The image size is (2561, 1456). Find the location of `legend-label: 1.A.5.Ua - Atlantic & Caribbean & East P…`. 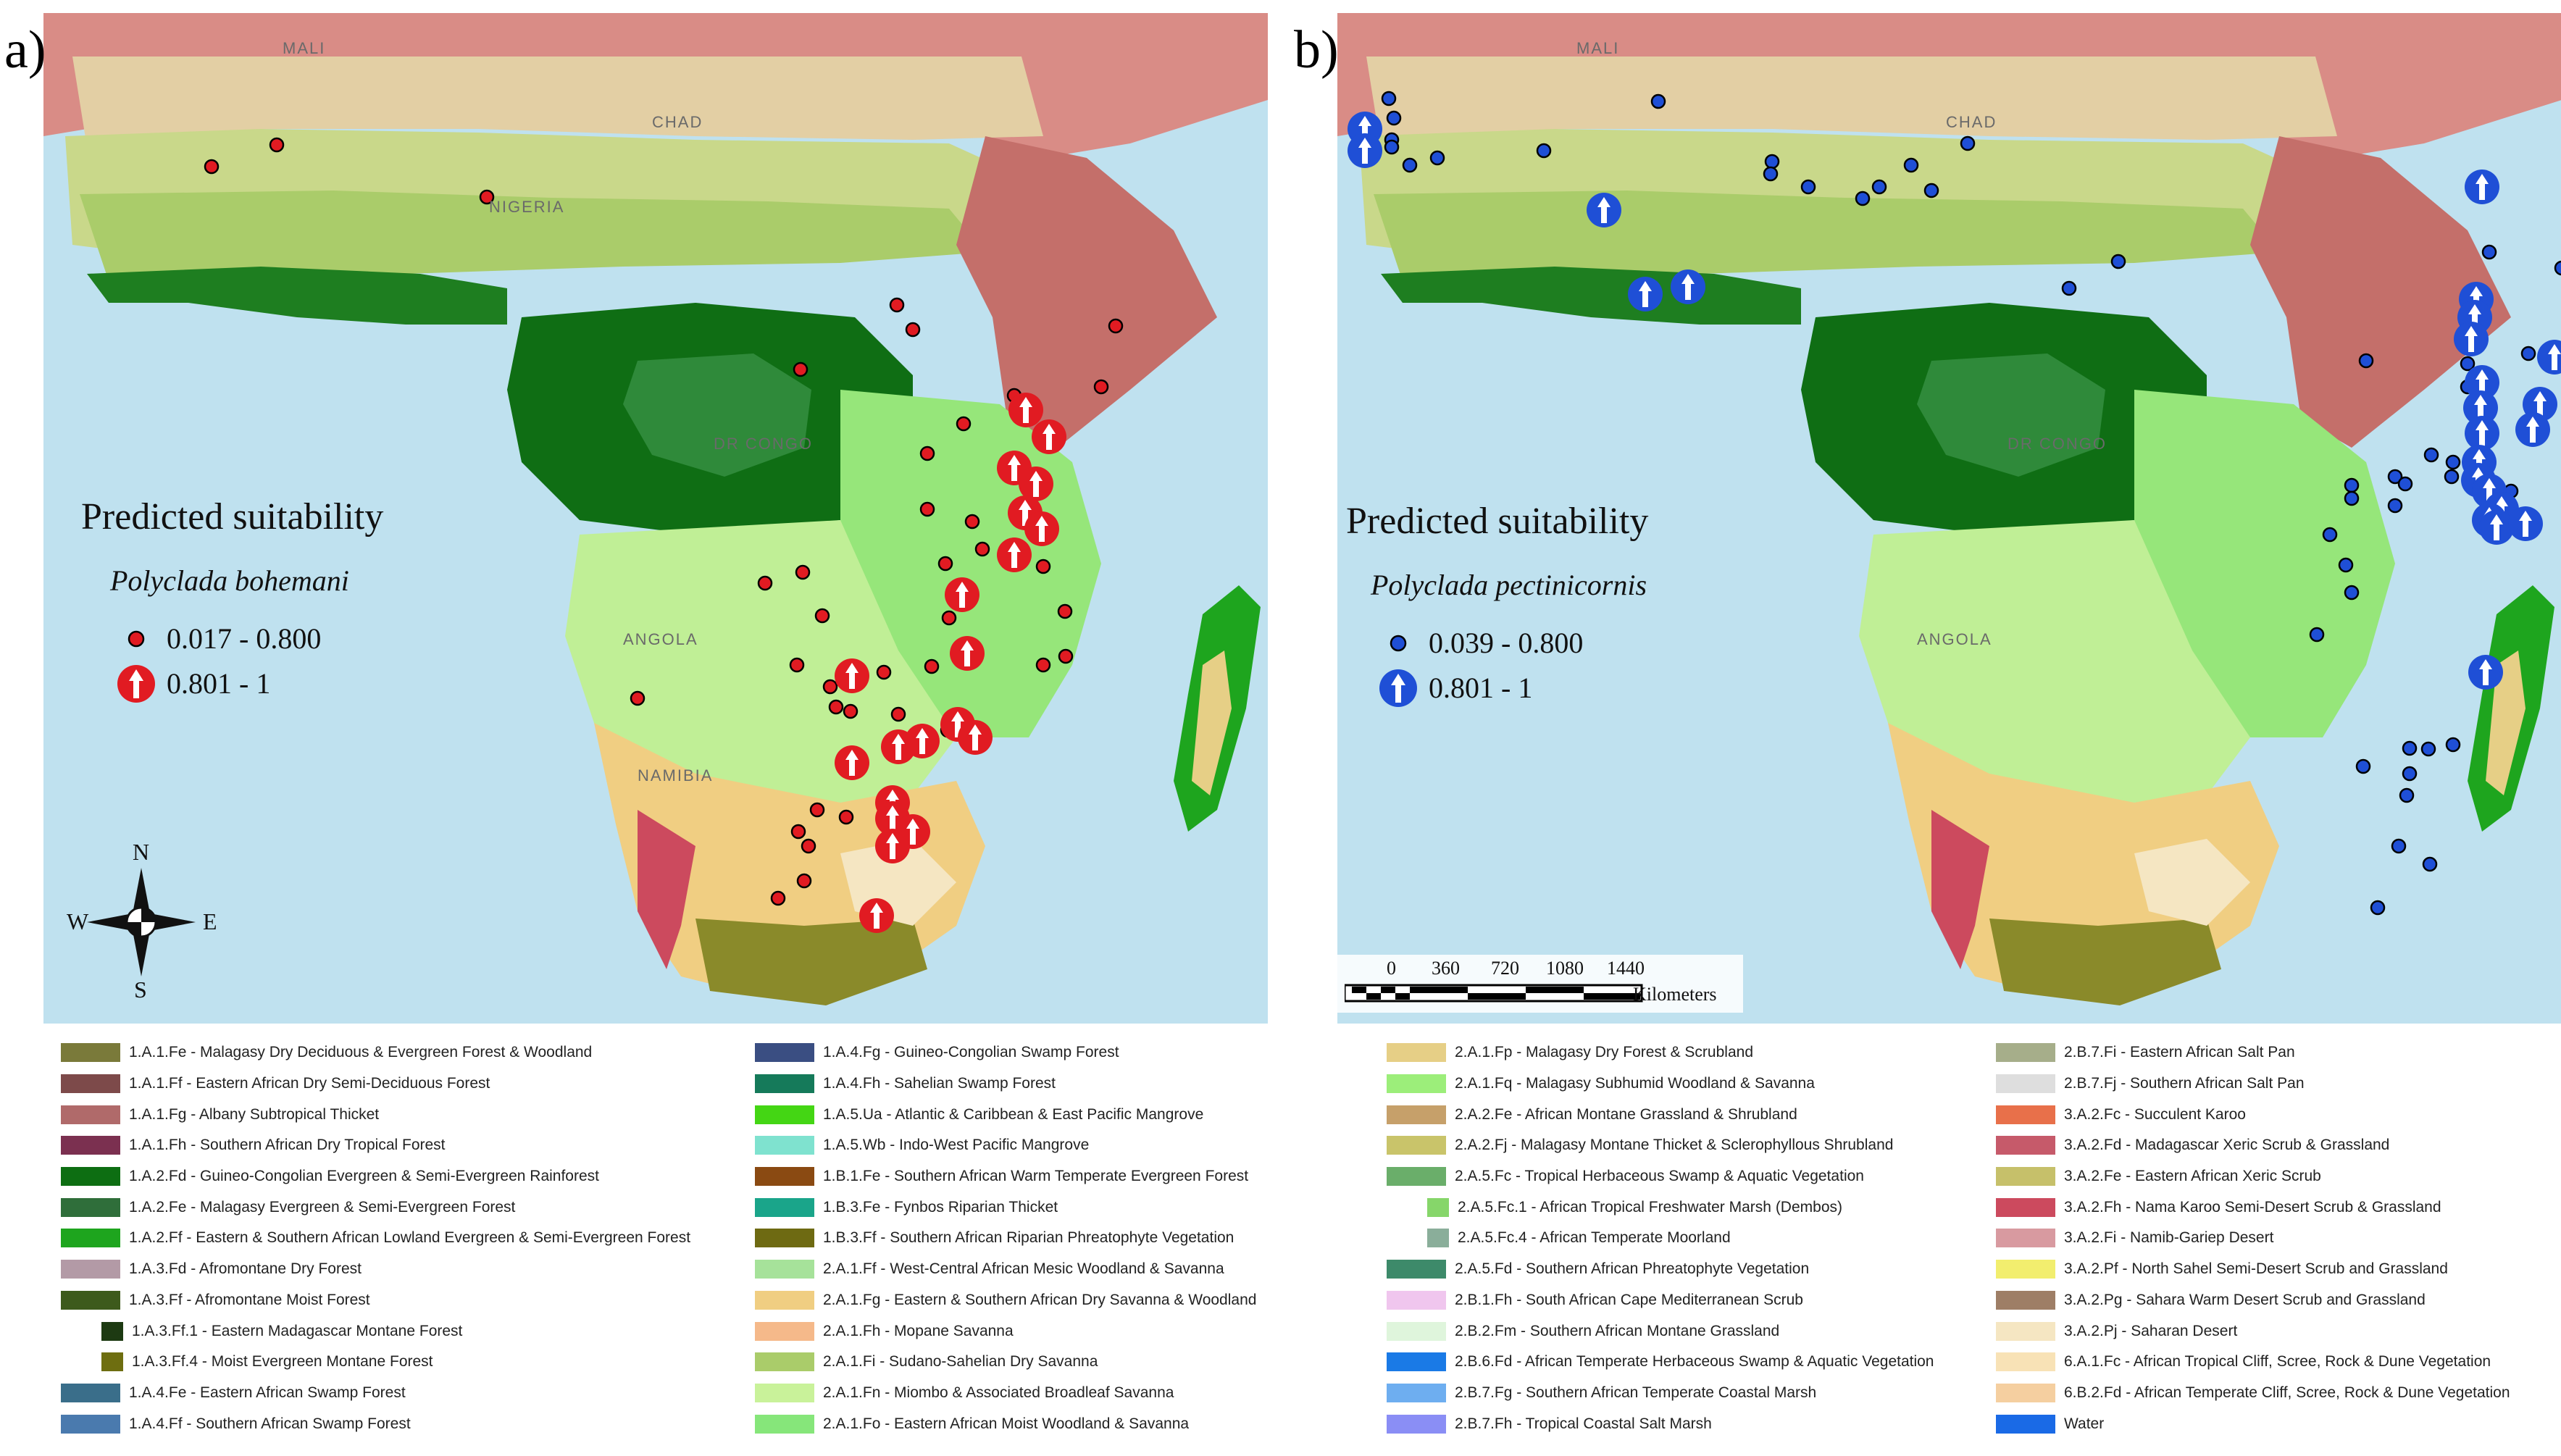

legend-label: 1.A.5.Ua - Atlantic & Caribbean & East P… is located at coordinates (1013, 1114).